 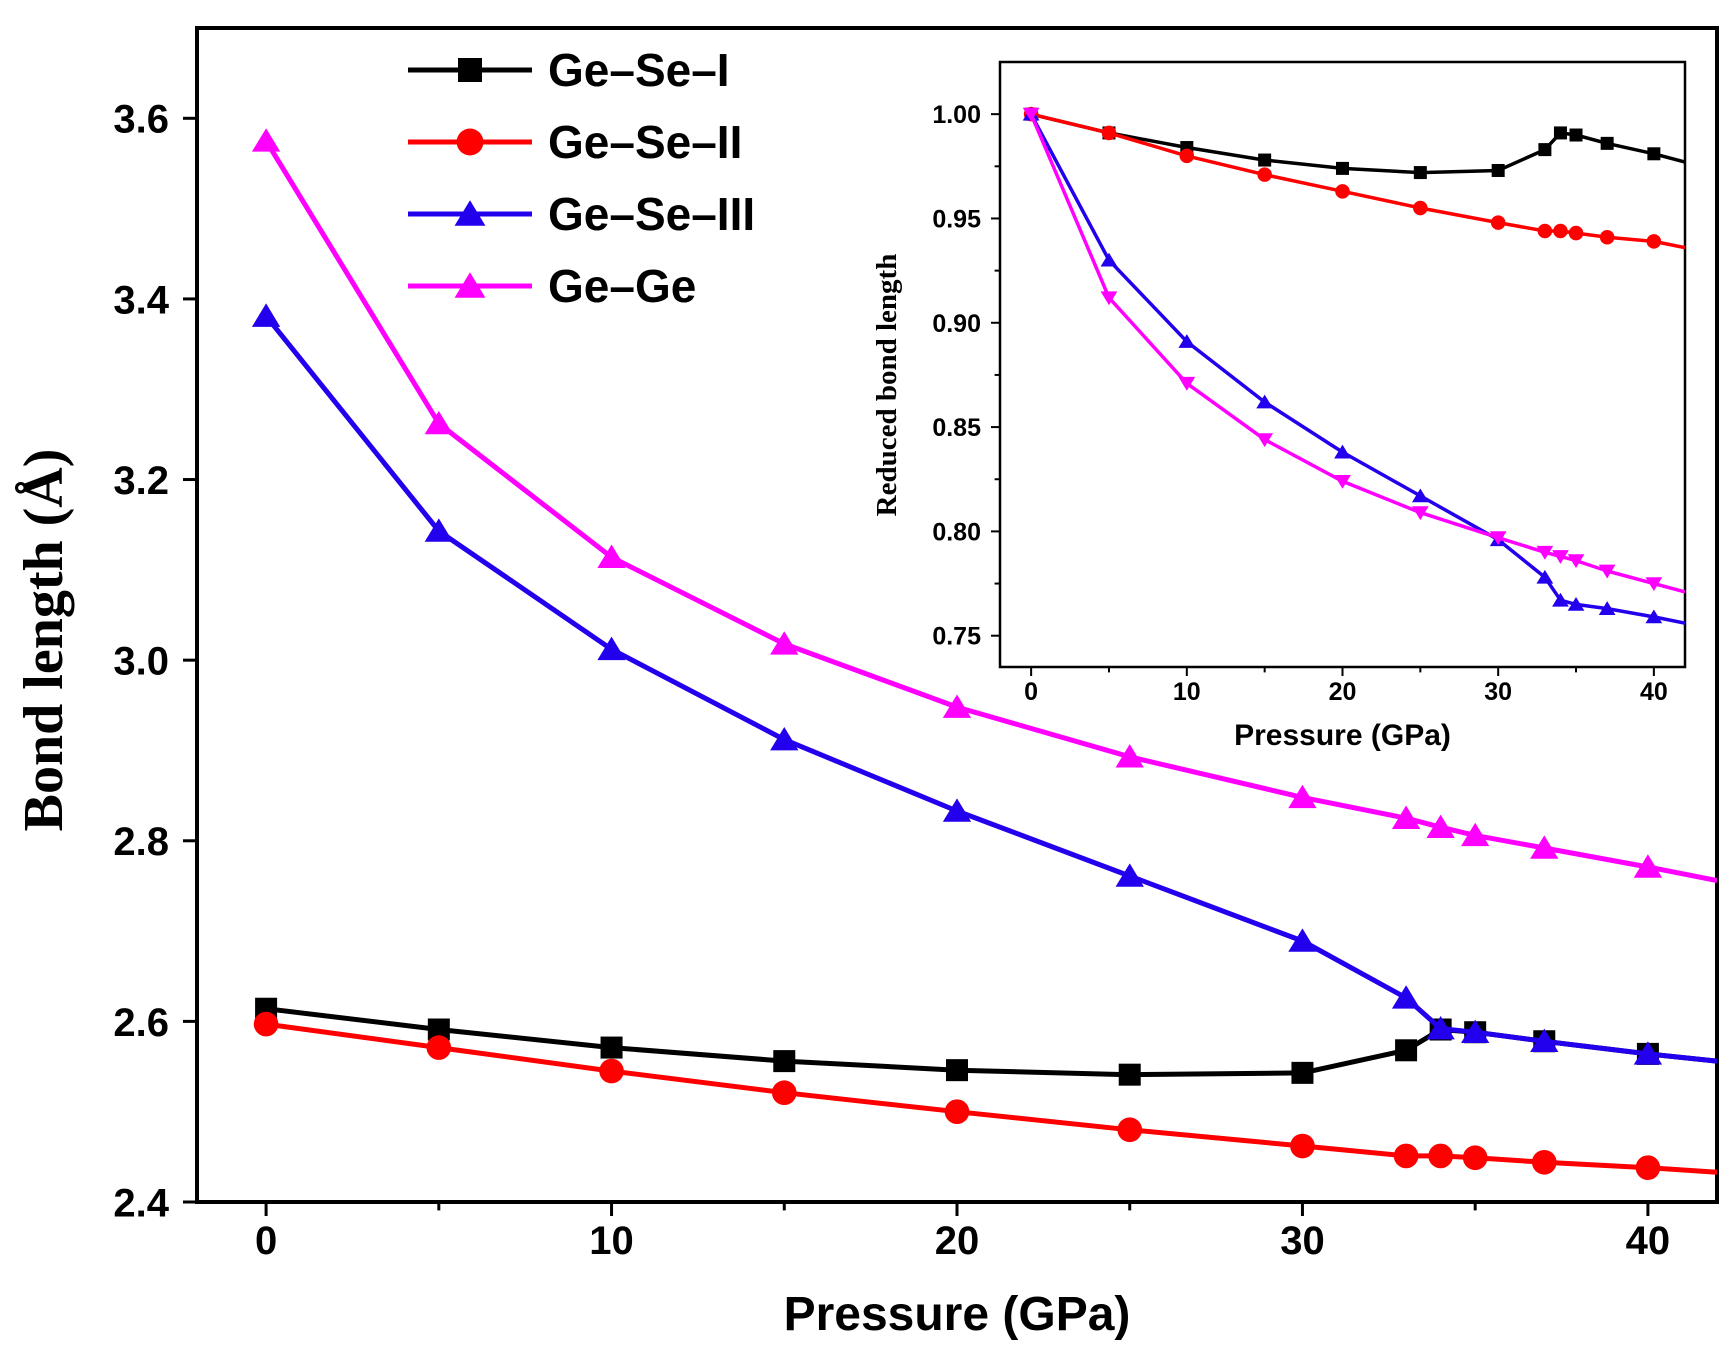 What do you see at coordinates (1031, 692) in the screenshot?
I see `inset-x-tick-label: 0` at bounding box center [1031, 692].